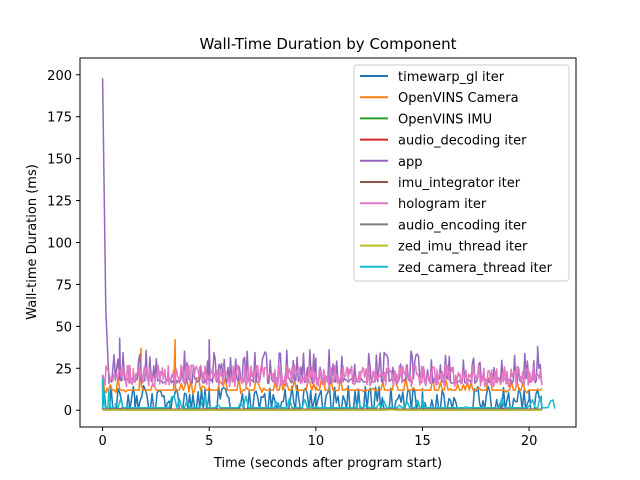 This screenshot has height=480, width=640. I want to click on legend-label: zed_camera_thread iter, so click(475, 268).